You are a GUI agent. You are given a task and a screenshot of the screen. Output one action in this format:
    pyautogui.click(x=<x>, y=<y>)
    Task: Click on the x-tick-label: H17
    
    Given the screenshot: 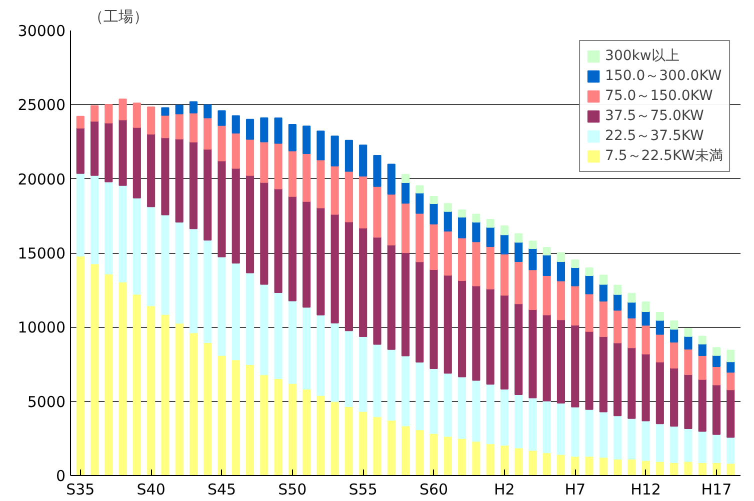 What is the action you would take?
    pyautogui.click(x=716, y=489)
    